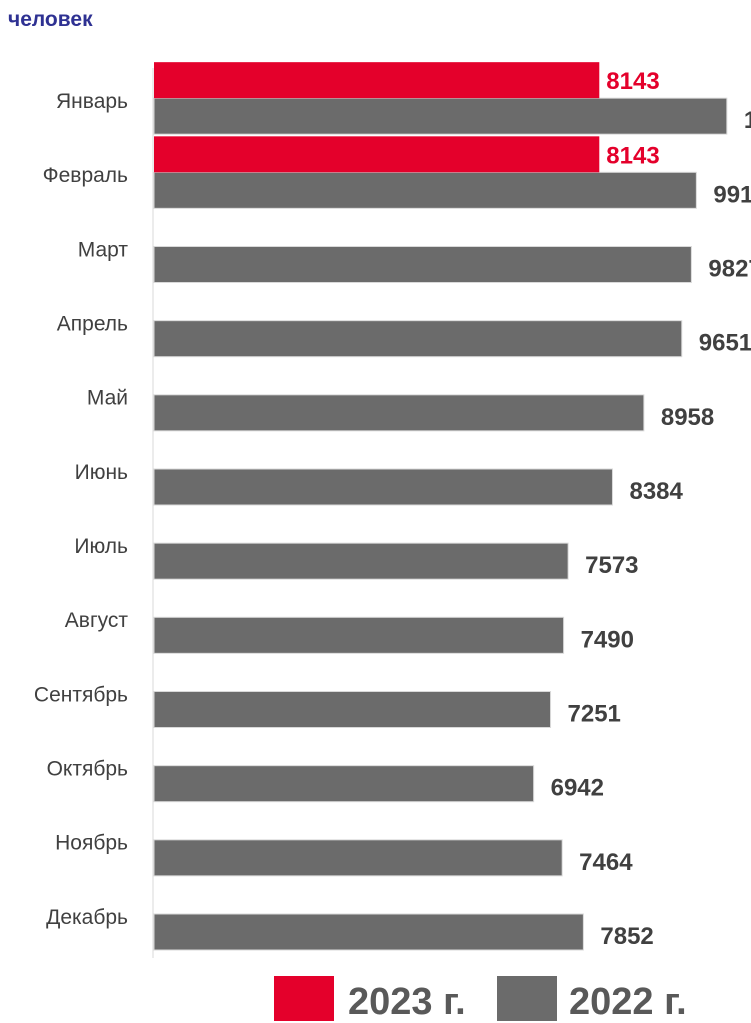  I want to click on data-label-2022: 7251, so click(594, 714).